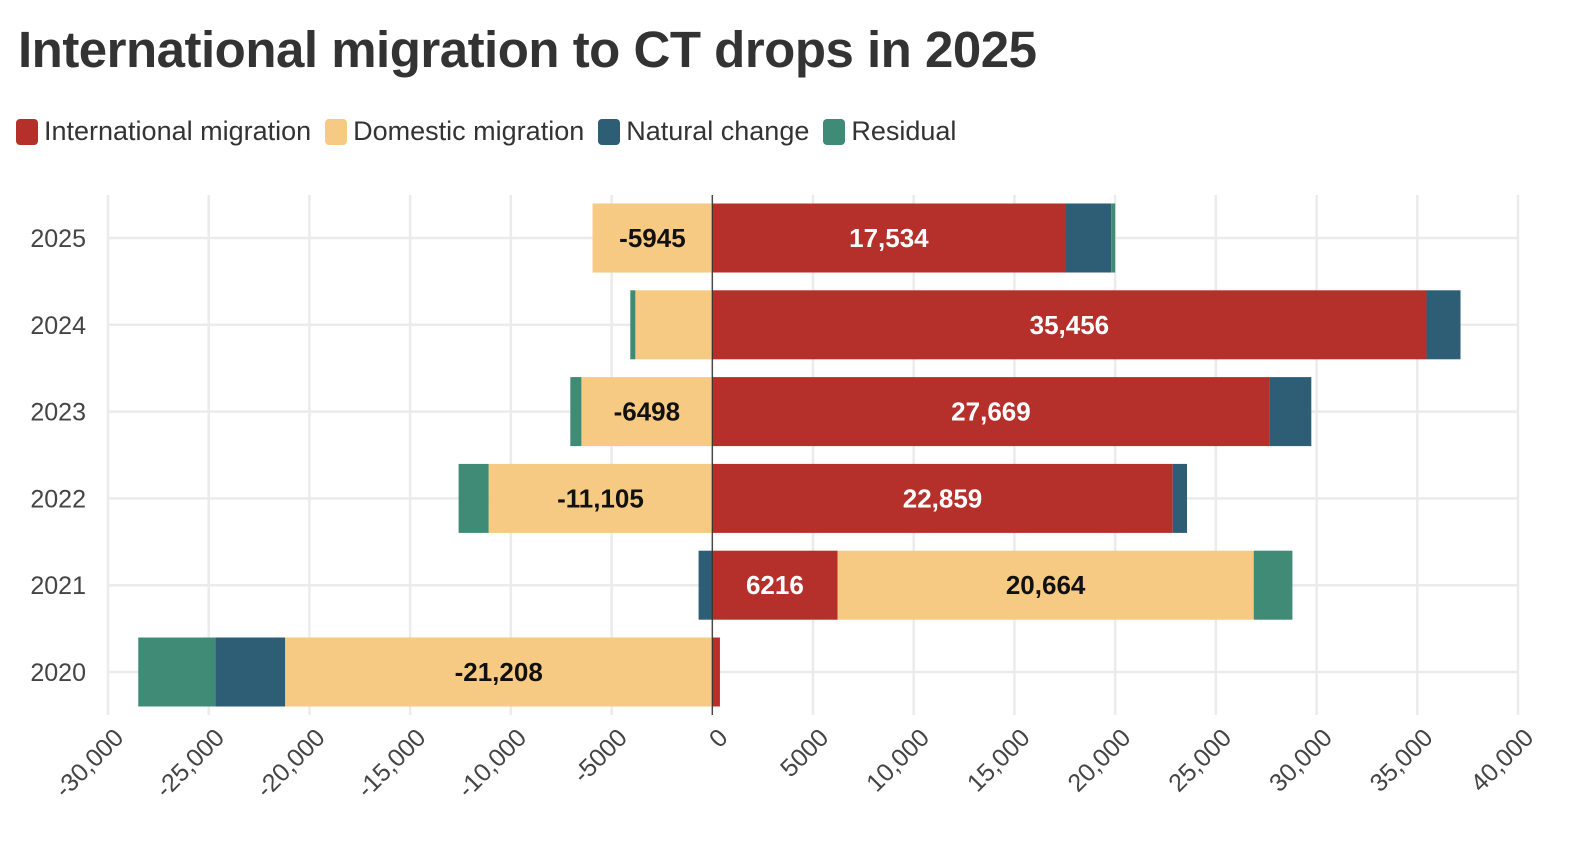 Image resolution: width=1582 pixels, height=860 pixels. I want to click on legend-item-natural: Natural change, so click(703, 131).